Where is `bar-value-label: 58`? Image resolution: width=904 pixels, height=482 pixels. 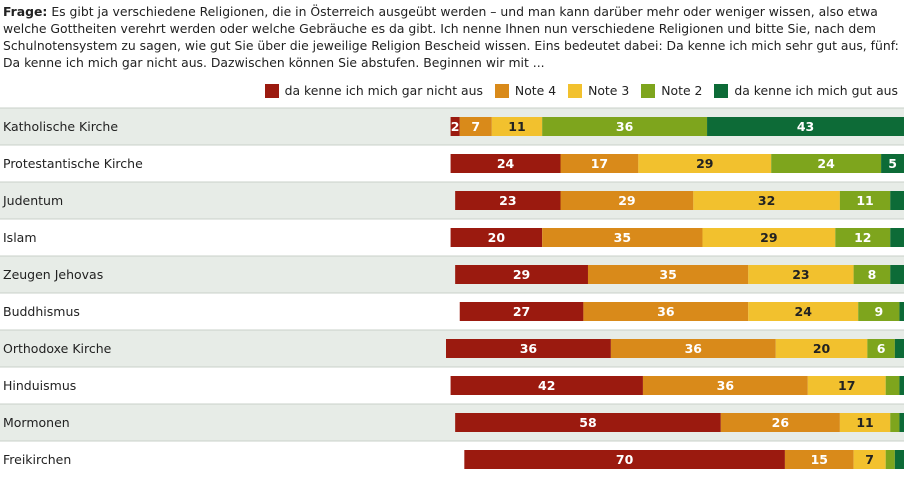
bar-value-label: 58 is located at coordinates (587, 422).